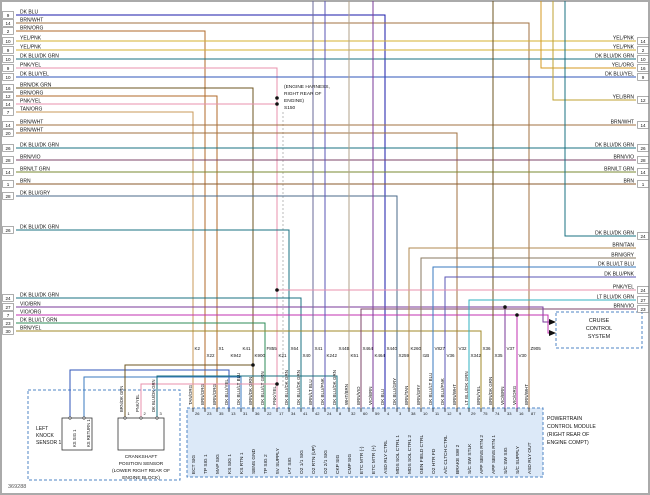  I want to click on pcm-pin-wire-color: BRN/DK GRN, so click(490, 391).